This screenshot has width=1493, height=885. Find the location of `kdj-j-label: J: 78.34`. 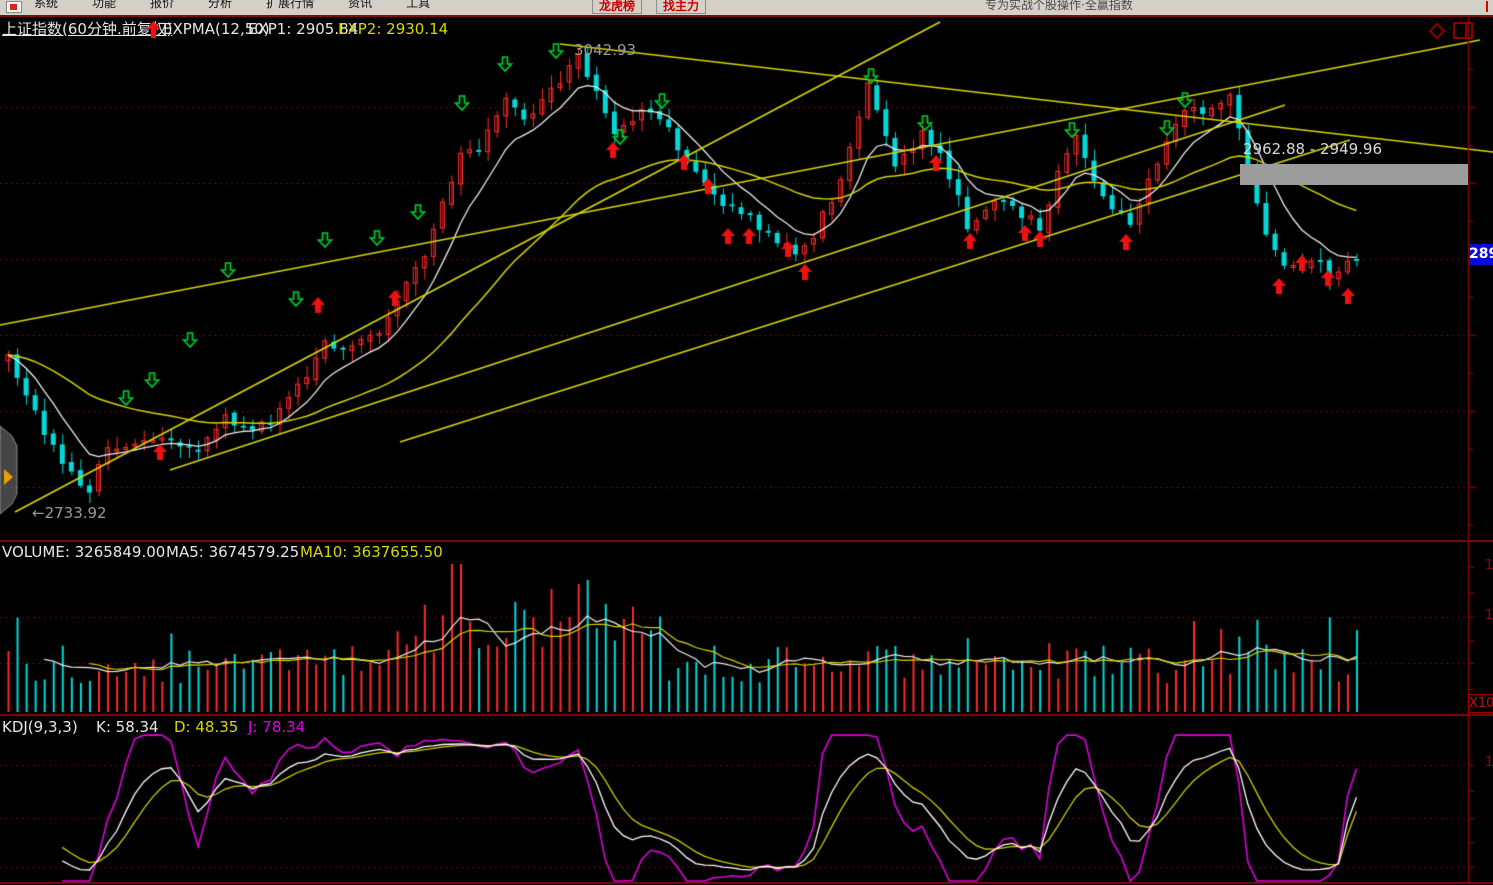

kdj-j-label: J: 78.34 is located at coordinates (277, 727).